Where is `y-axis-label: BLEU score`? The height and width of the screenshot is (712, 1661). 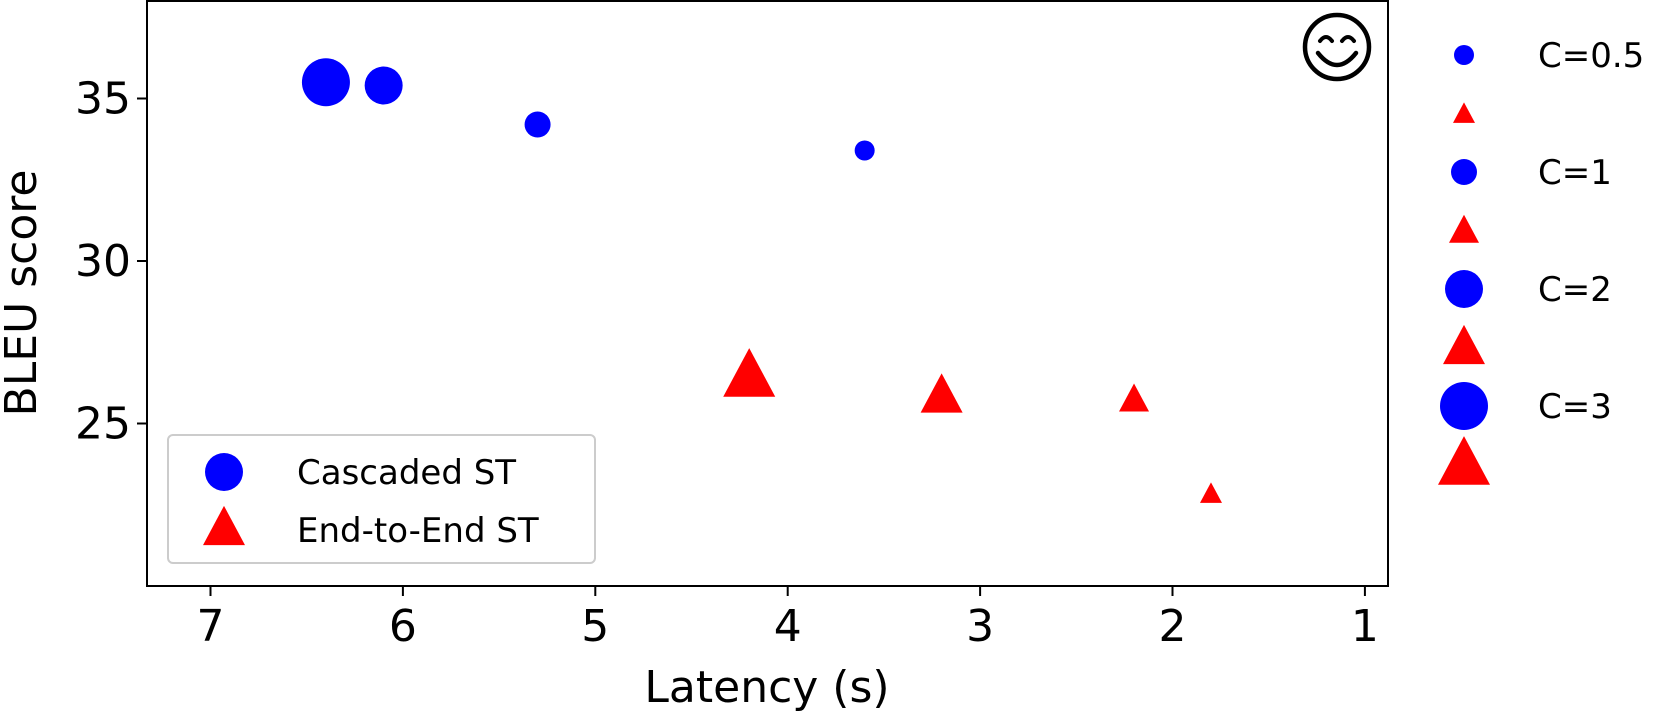 y-axis-label: BLEU score is located at coordinates (23, 293).